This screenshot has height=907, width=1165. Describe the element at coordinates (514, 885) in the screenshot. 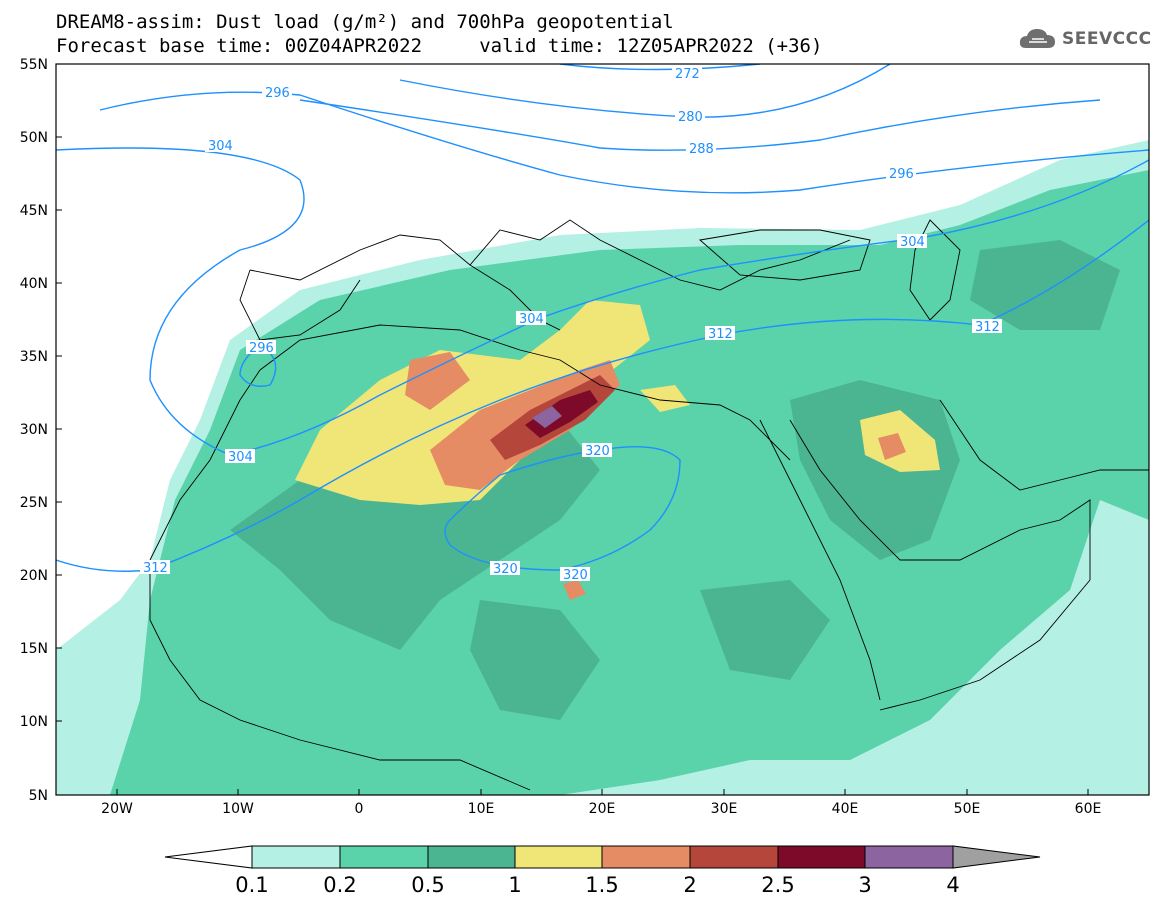

I see `colorbar-label: 1` at that location.